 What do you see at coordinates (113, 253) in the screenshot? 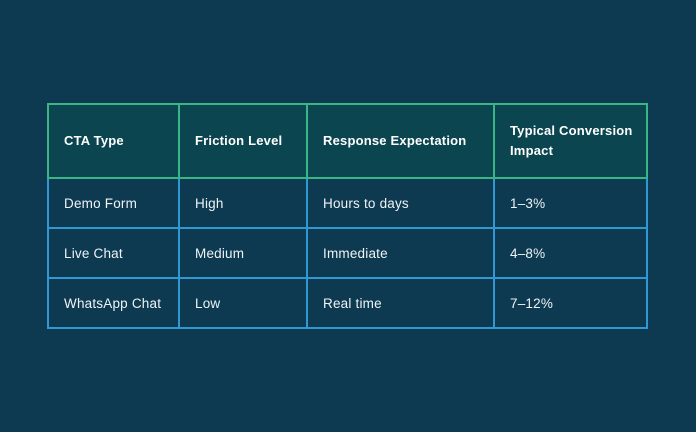
I see `cell-cta-type: Live Chat` at bounding box center [113, 253].